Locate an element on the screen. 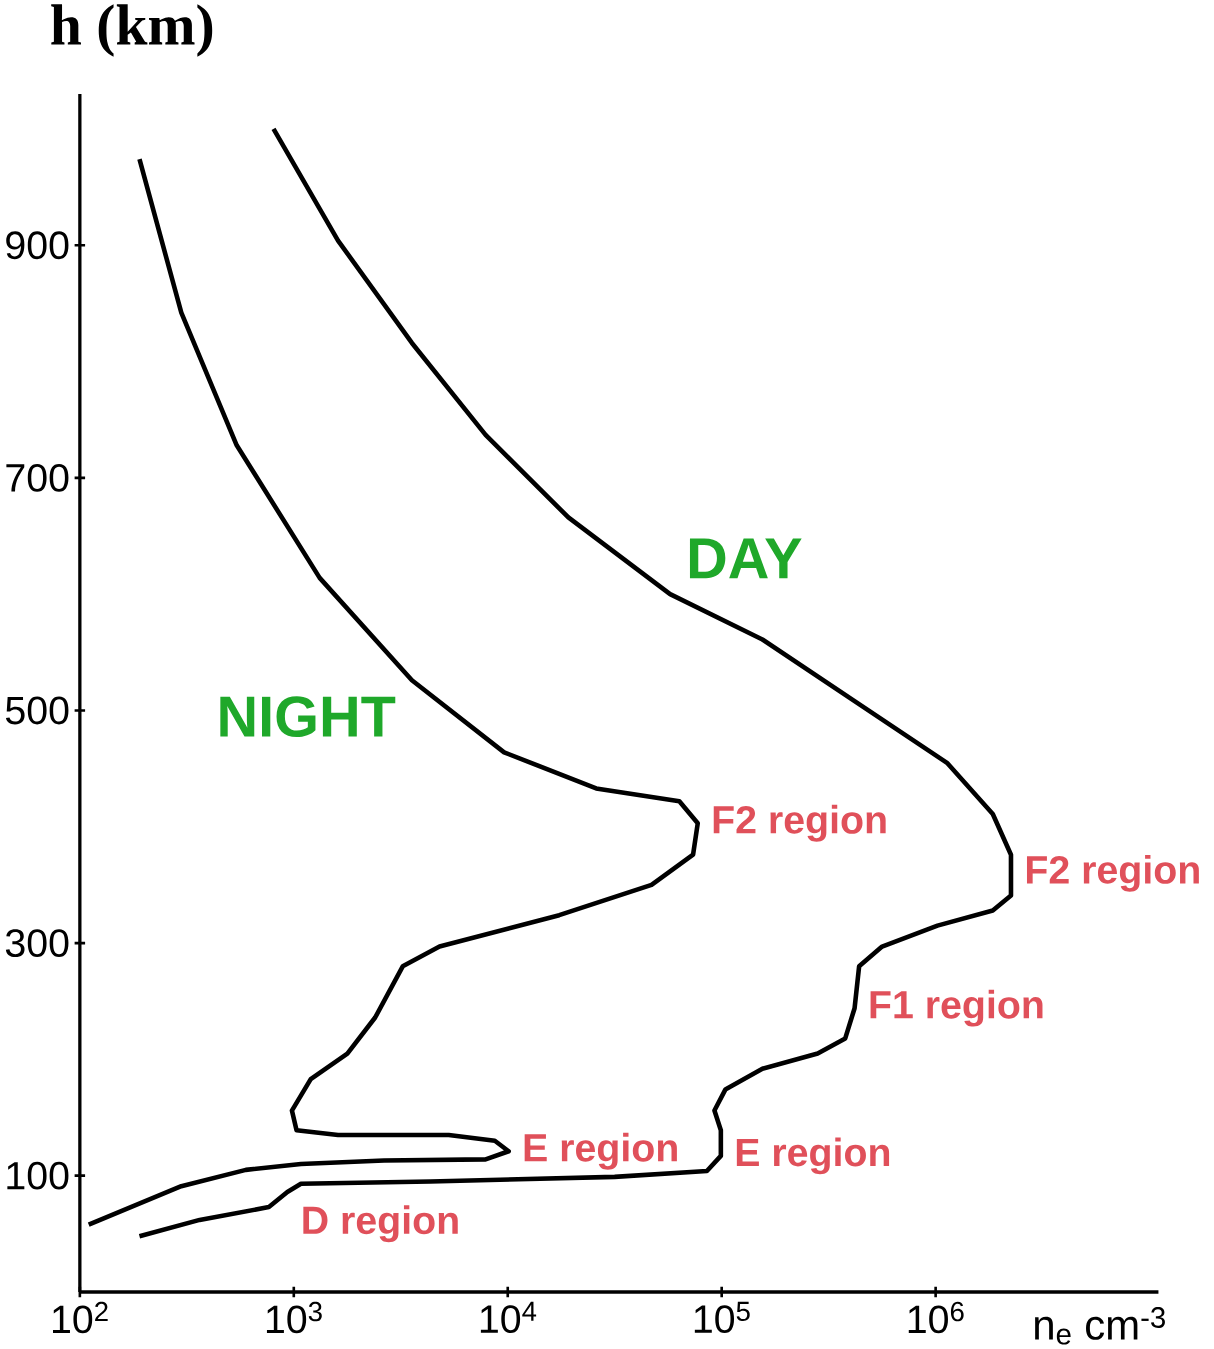 The height and width of the screenshot is (1349, 1214). x-tick-label: 10$^{5}$ is located at coordinates (722, 1317).